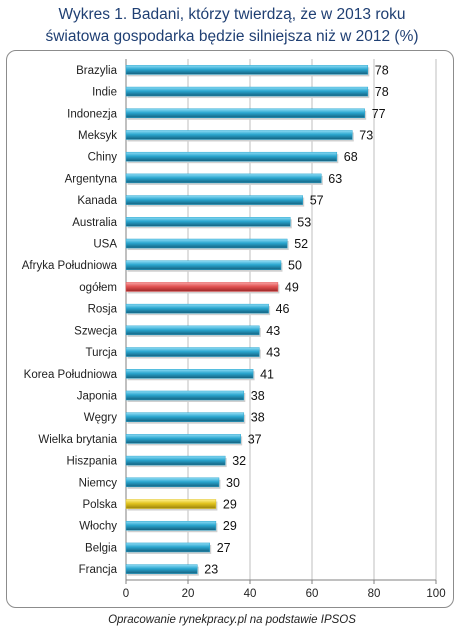 Image resolution: width=464 pixels, height=634 pixels. Describe the element at coordinates (126, 594) in the screenshot. I see `x-tick-label: 0` at that location.